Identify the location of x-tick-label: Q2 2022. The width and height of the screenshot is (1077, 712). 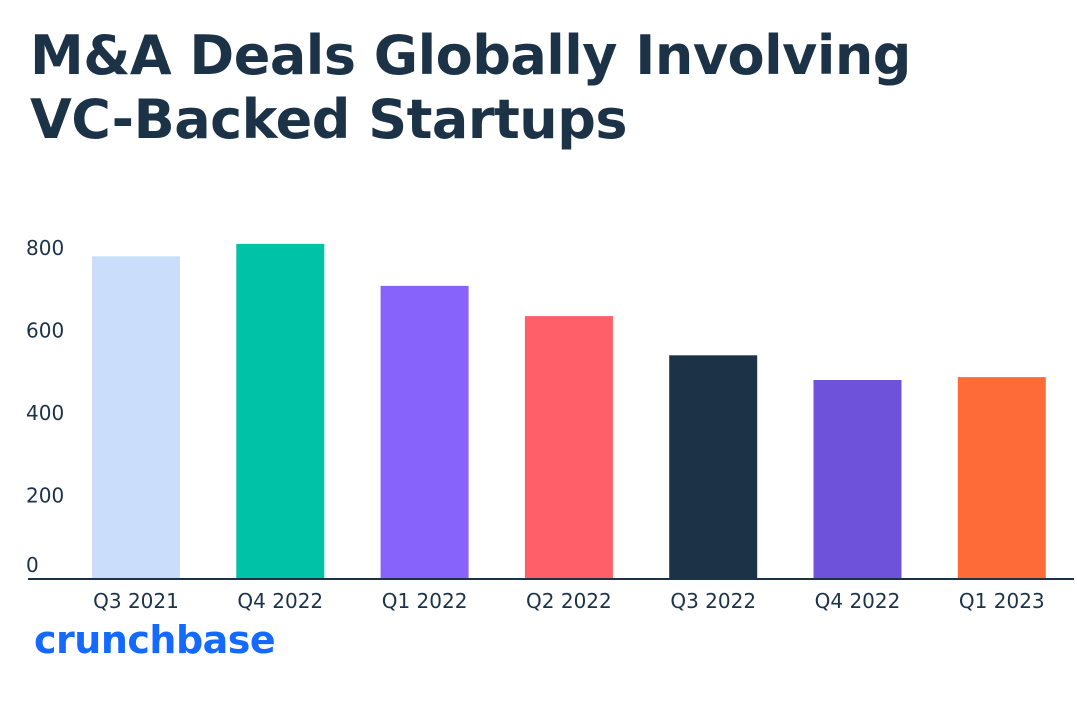
(569, 601).